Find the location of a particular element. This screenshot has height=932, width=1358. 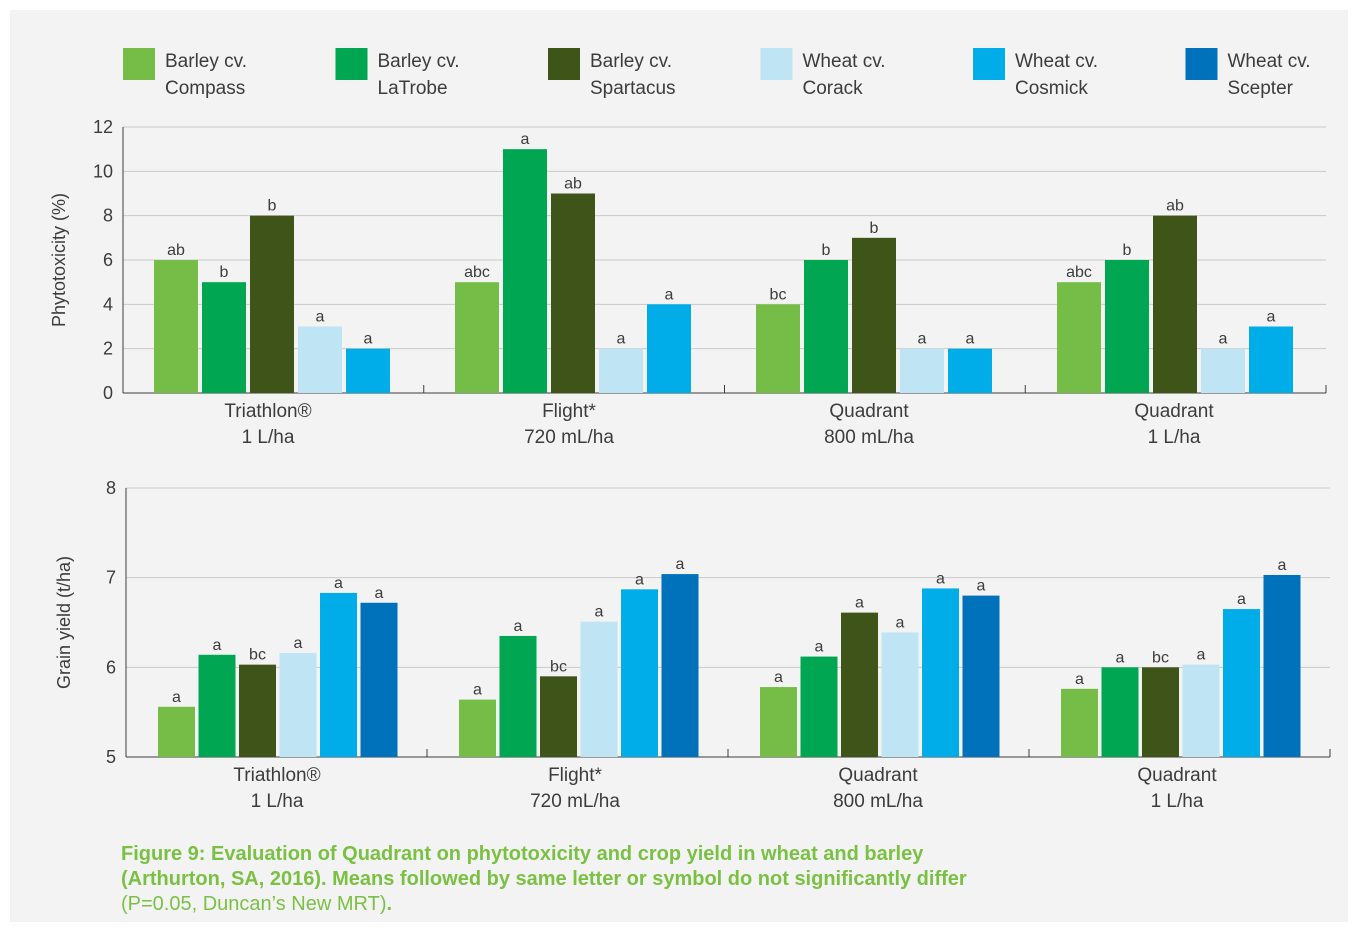

y-tick-label-0: 0 is located at coordinates (108, 393).